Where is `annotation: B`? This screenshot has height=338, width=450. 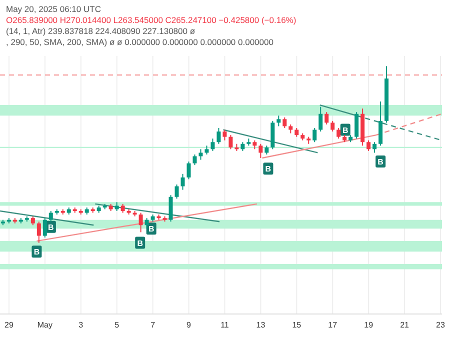
annotation: B is located at coordinates (51, 227).